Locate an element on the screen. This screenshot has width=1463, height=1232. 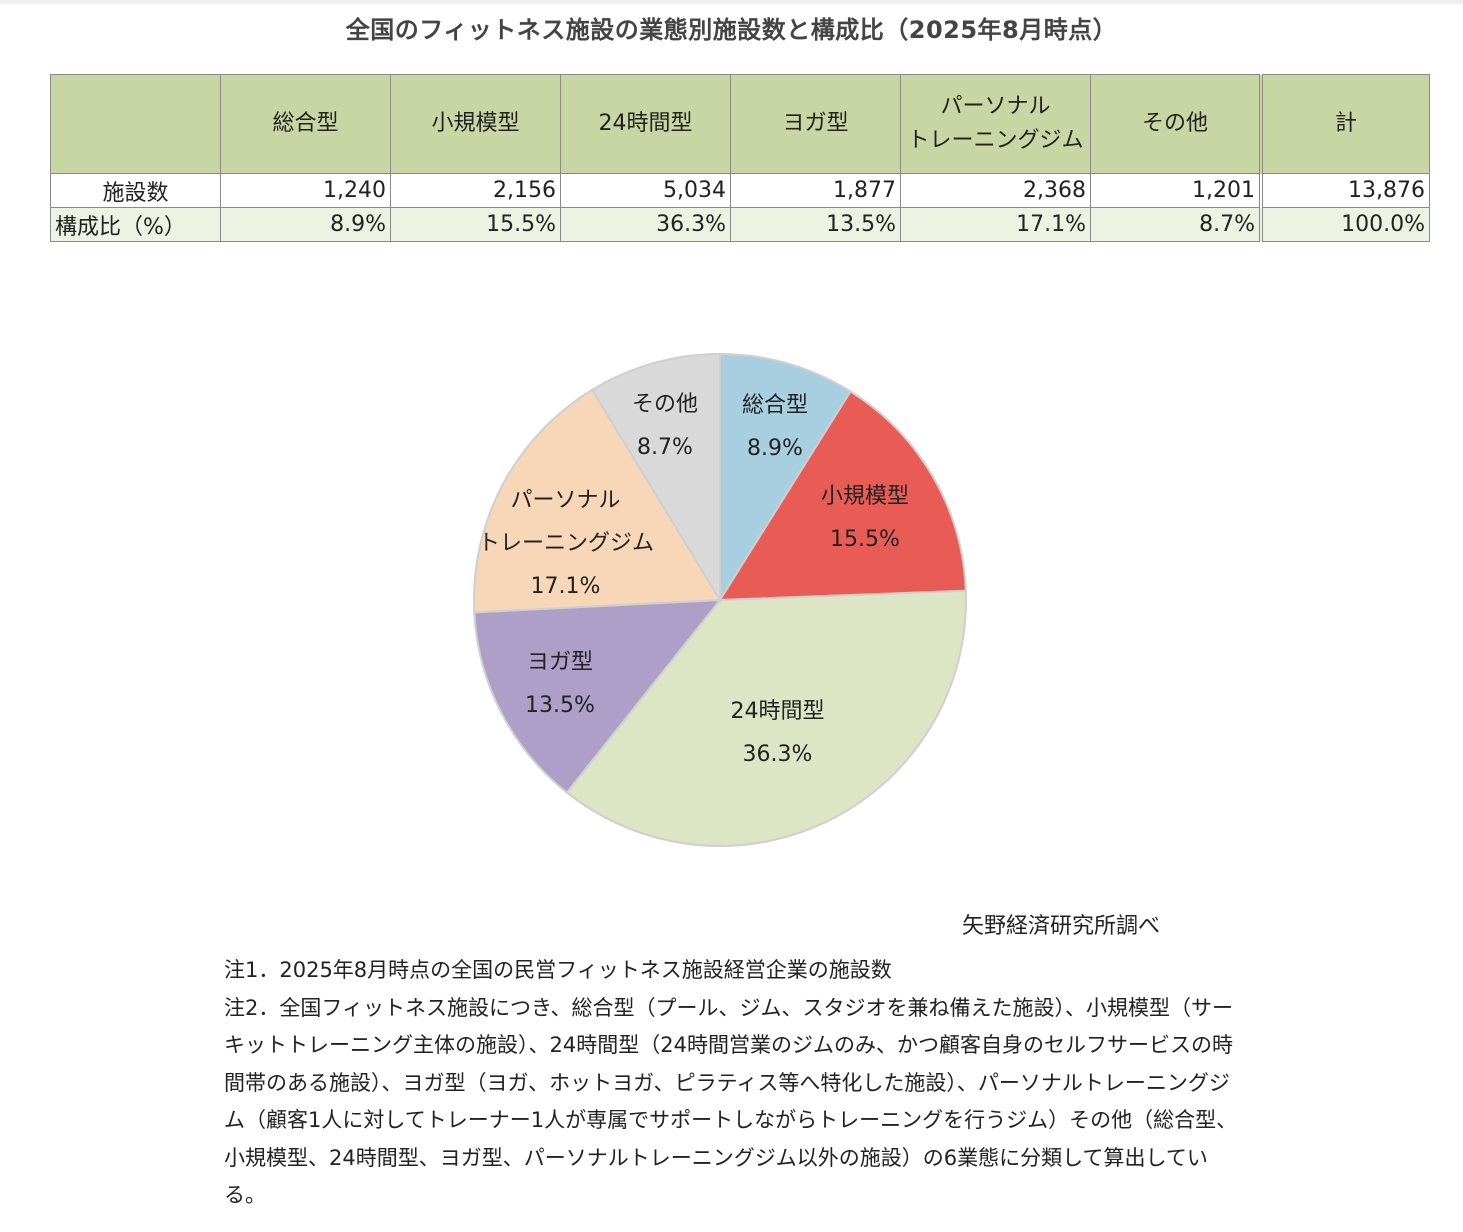
header-personal: パーソナル トレーニングジム is located at coordinates (995, 124).